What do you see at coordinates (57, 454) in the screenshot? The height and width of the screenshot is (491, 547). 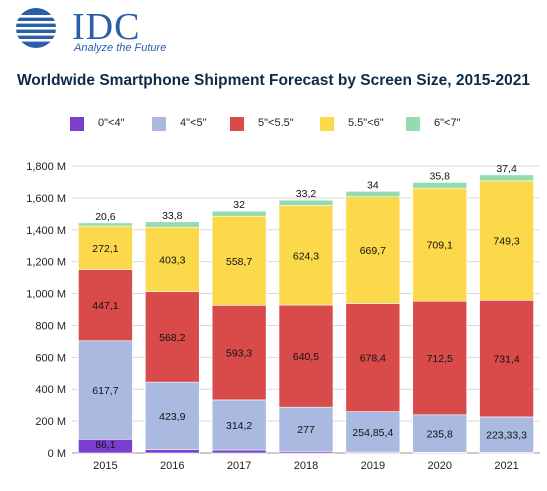 I see `y-tick-label: 0 M` at bounding box center [57, 454].